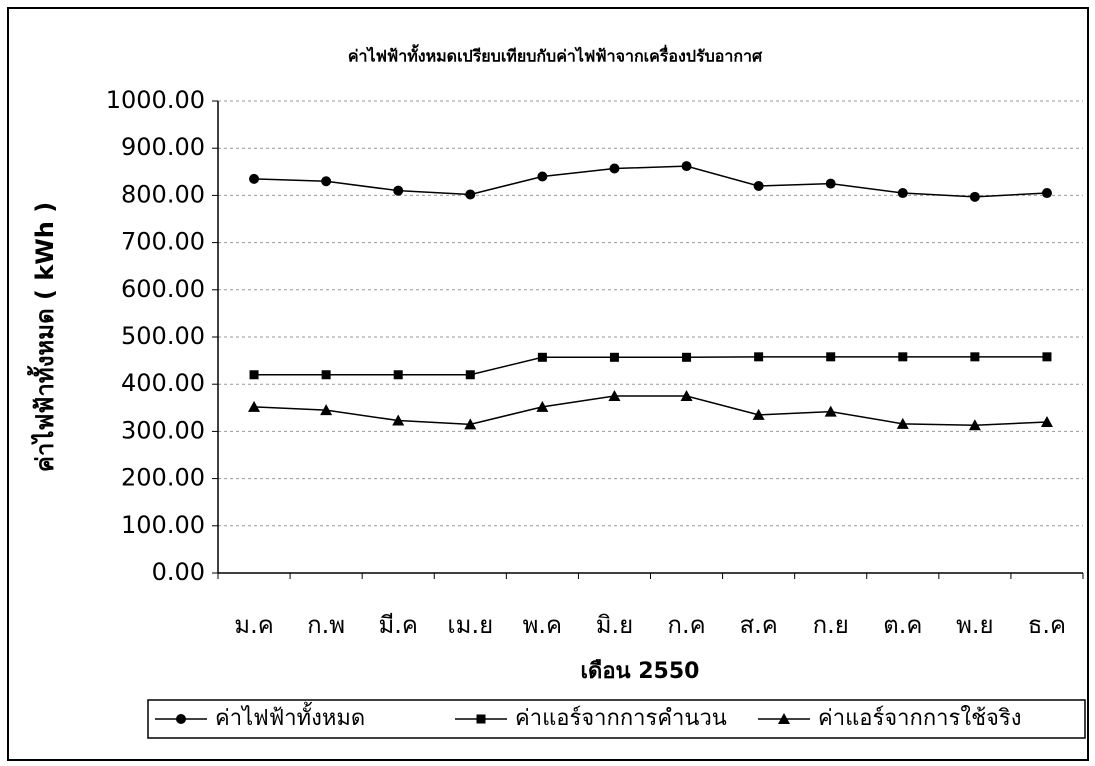 The height and width of the screenshot is (766, 1095). What do you see at coordinates (163, 289) in the screenshot?
I see `y-tick-label: 600.00` at bounding box center [163, 289].